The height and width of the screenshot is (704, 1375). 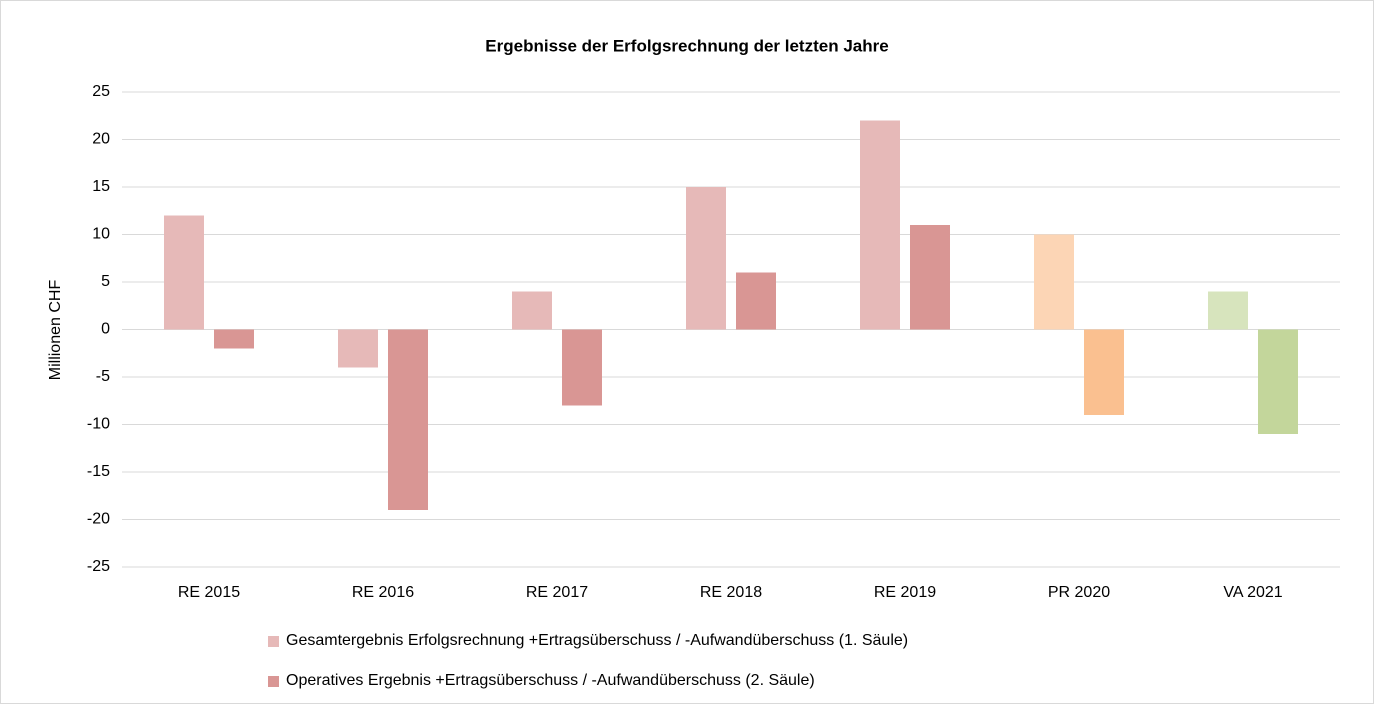 I want to click on x-tick-label: RE 2018, so click(x=731, y=592).